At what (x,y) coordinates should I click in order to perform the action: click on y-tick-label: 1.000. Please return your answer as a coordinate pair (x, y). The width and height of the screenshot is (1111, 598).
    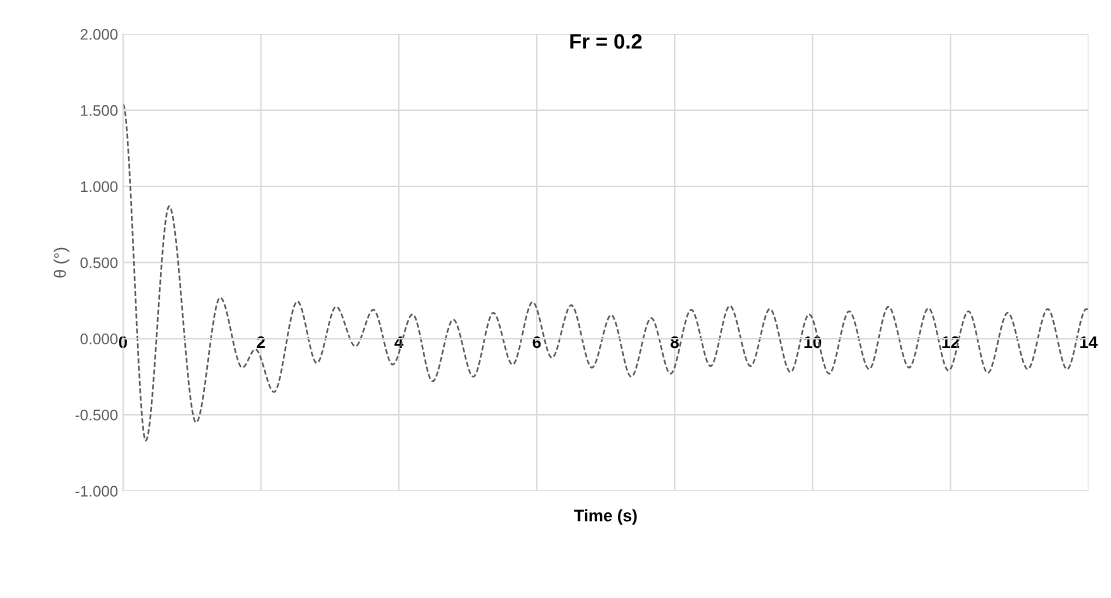
    Looking at the image, I should click on (99, 187).